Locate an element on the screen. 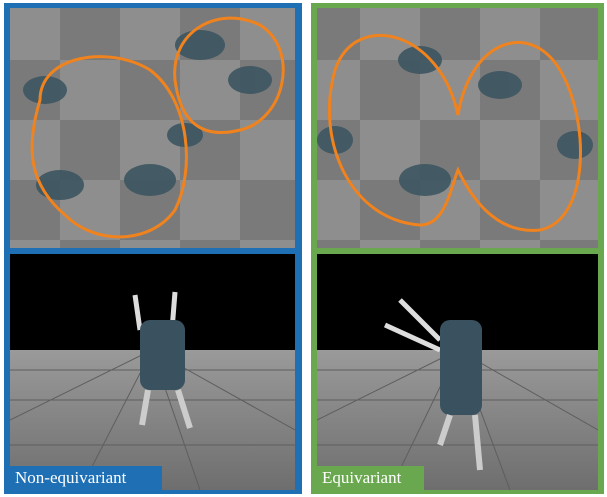  robot-left is located at coordinates (162, 360).